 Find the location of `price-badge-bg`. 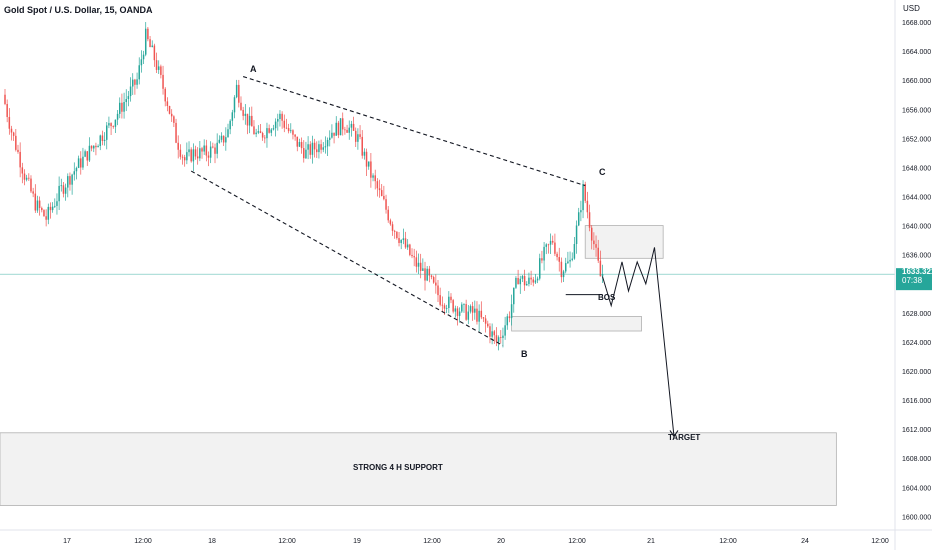

price-badge-bg is located at coordinates (914, 279).